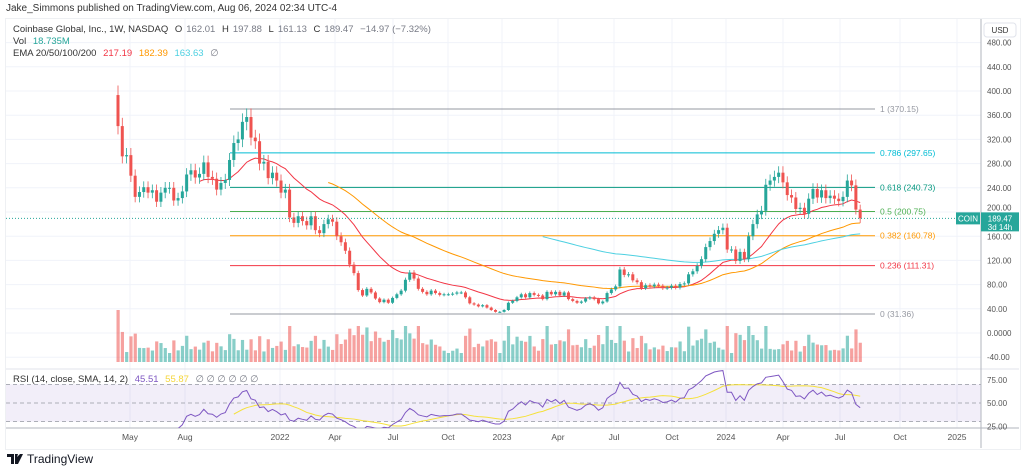 The height and width of the screenshot is (473, 1024). What do you see at coordinates (334, 437) in the screenshot?
I see `time-tick-label: Apr` at bounding box center [334, 437].